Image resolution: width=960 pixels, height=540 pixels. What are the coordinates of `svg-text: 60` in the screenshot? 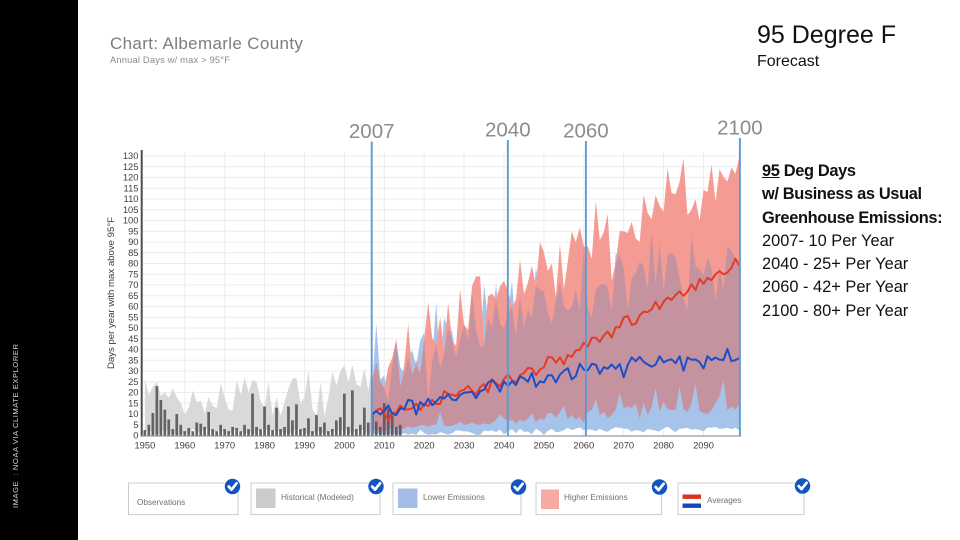 It's located at (133, 306).